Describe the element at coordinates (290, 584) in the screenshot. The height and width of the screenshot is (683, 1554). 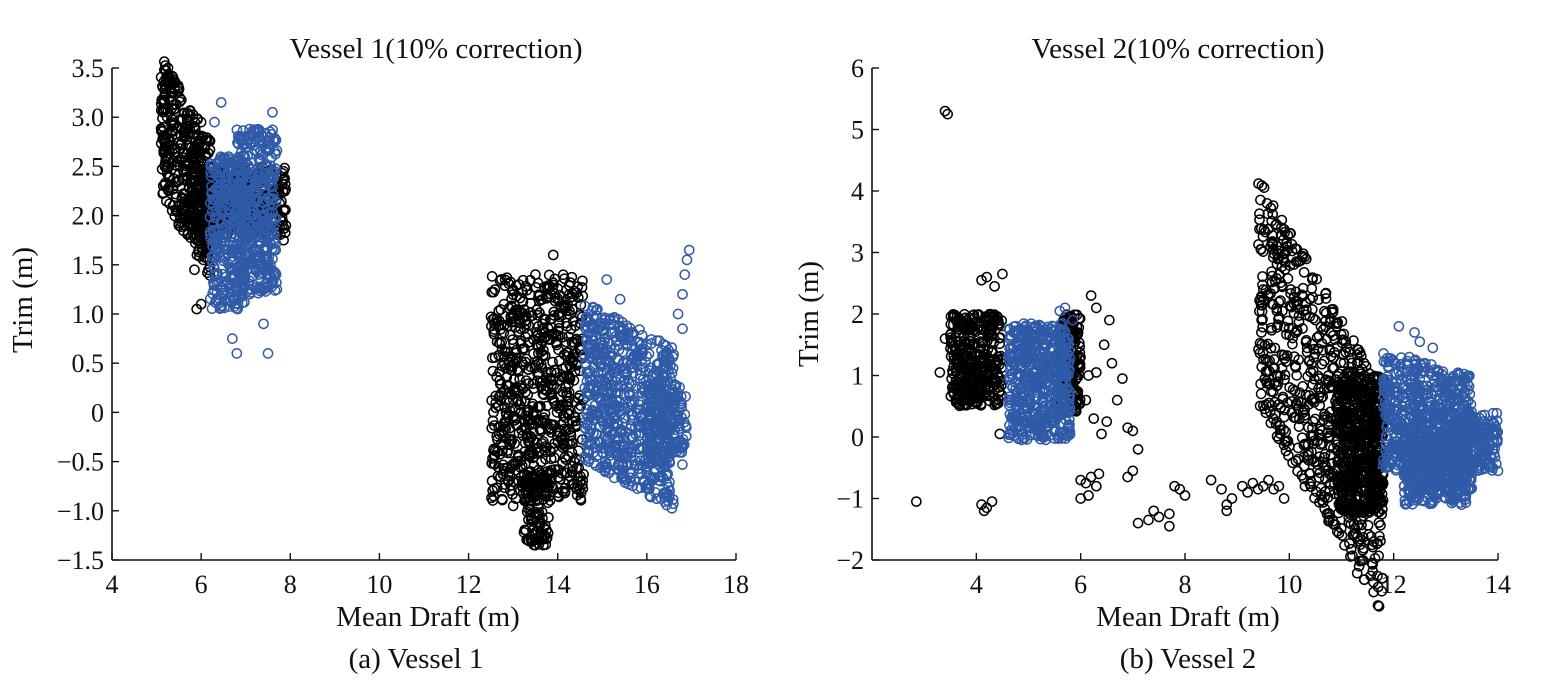
I see `x-tick-label: 8` at that location.